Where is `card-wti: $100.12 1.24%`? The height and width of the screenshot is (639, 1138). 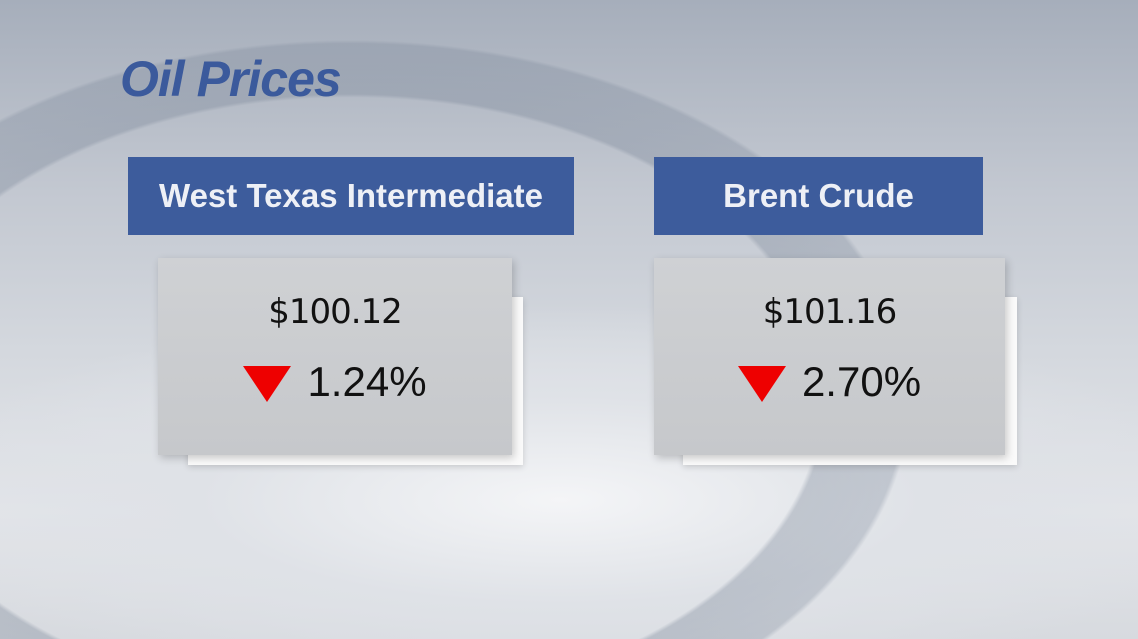 card-wti: $100.12 1.24% is located at coordinates (335, 356).